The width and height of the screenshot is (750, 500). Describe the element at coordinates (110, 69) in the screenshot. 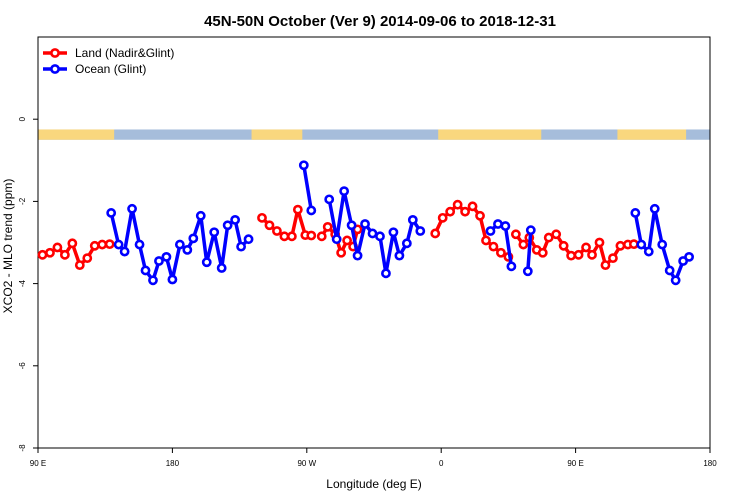

I see `legend-label: Ocean (Glint)` at that location.